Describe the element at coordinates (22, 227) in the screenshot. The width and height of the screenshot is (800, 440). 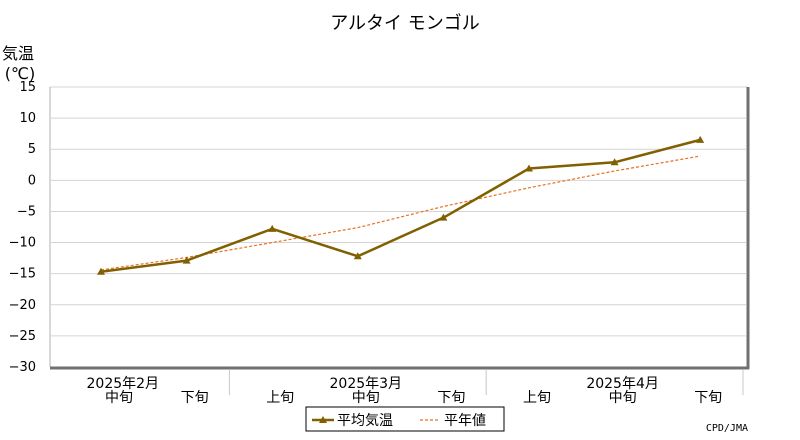
I see `y-tick-labels: 15 10 5 0 −5 −10 −15 −20 −25 −30` at that location.